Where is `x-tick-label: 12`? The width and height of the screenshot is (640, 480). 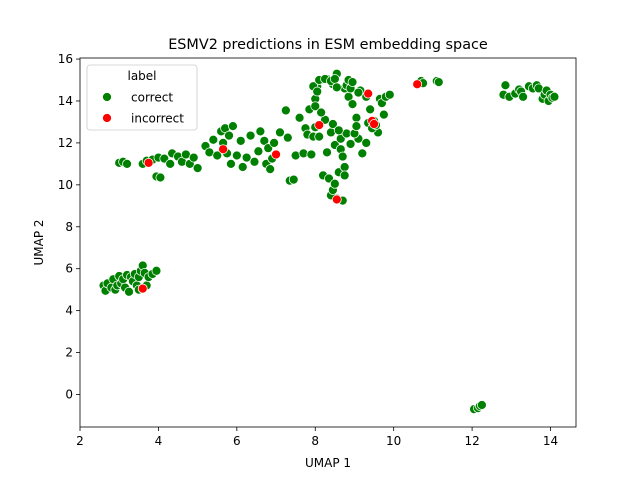
x-tick-label: 12 is located at coordinates (471, 441).